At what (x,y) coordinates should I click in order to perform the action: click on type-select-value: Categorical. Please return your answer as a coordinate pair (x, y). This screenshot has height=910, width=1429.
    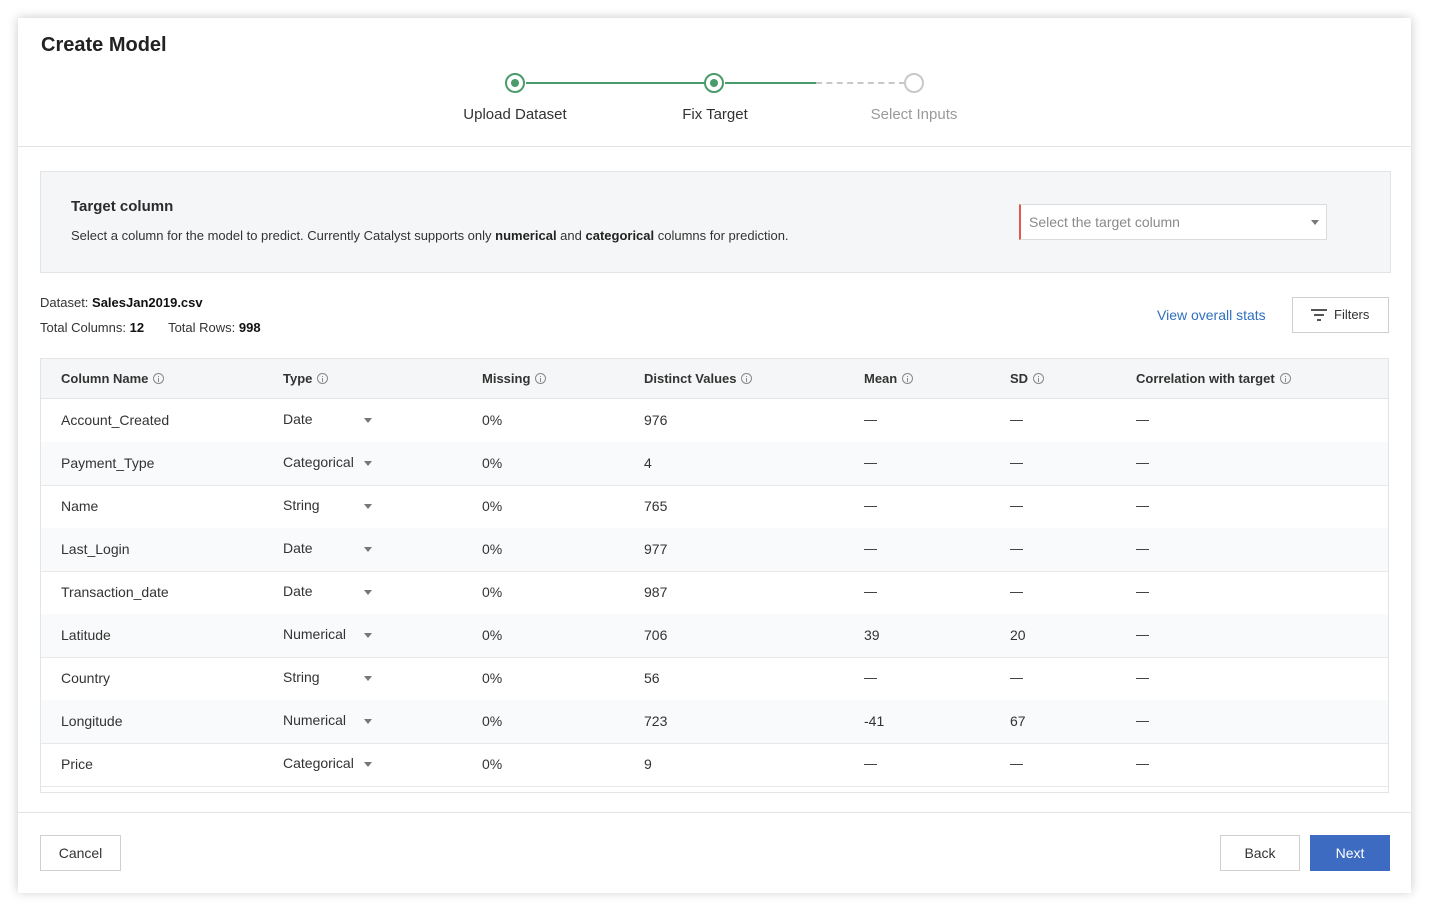
    Looking at the image, I should click on (318, 763).